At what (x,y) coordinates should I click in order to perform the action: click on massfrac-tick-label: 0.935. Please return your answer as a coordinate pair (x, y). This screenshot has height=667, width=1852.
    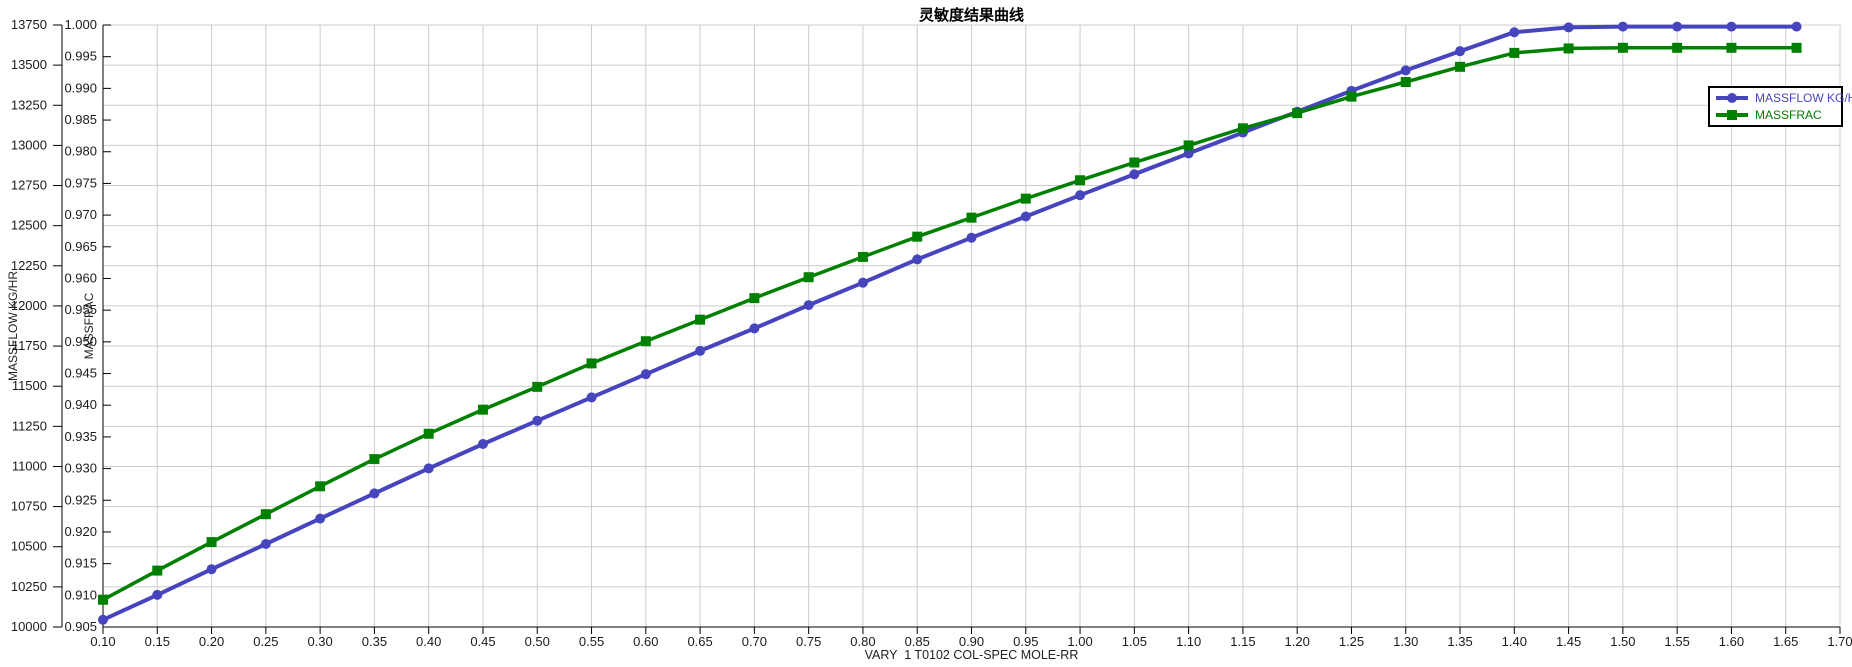
    Looking at the image, I should click on (80, 436).